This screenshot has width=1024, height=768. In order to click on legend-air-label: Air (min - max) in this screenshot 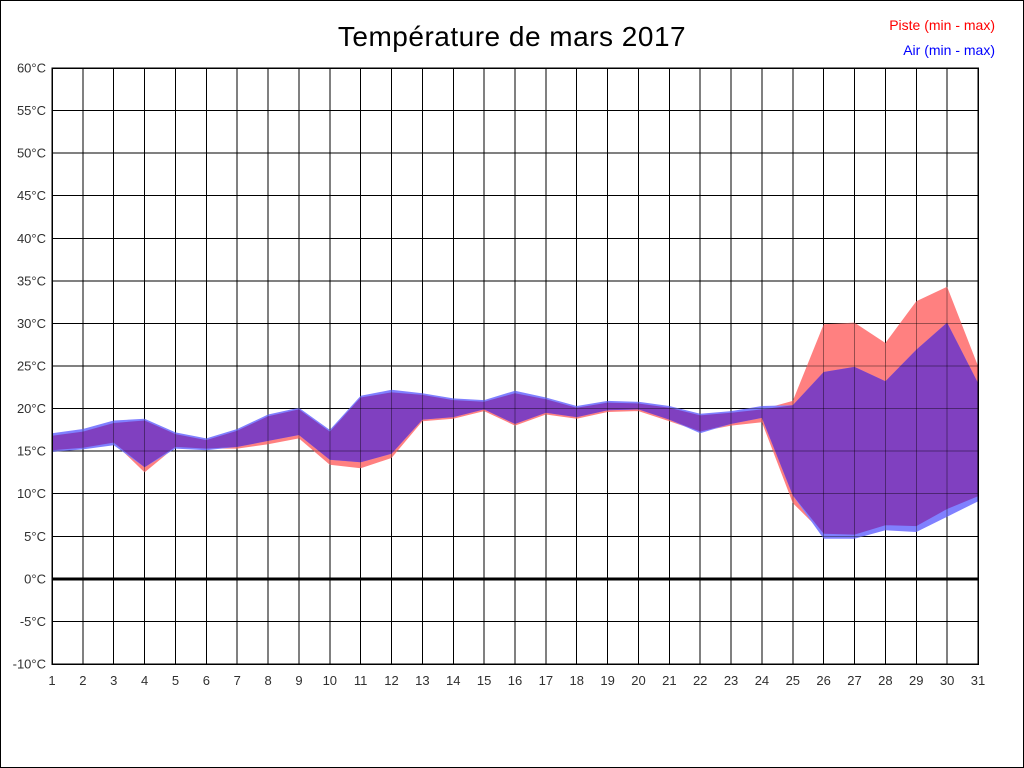, I will do `click(949, 50)`.